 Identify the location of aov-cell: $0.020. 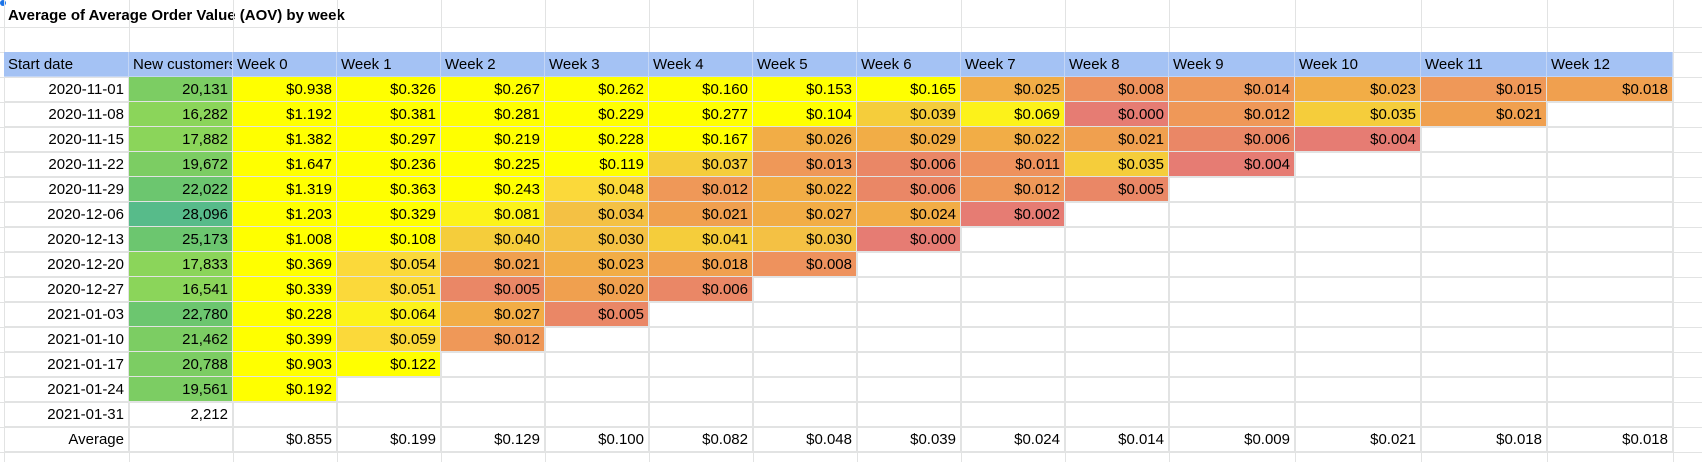
(597, 289).